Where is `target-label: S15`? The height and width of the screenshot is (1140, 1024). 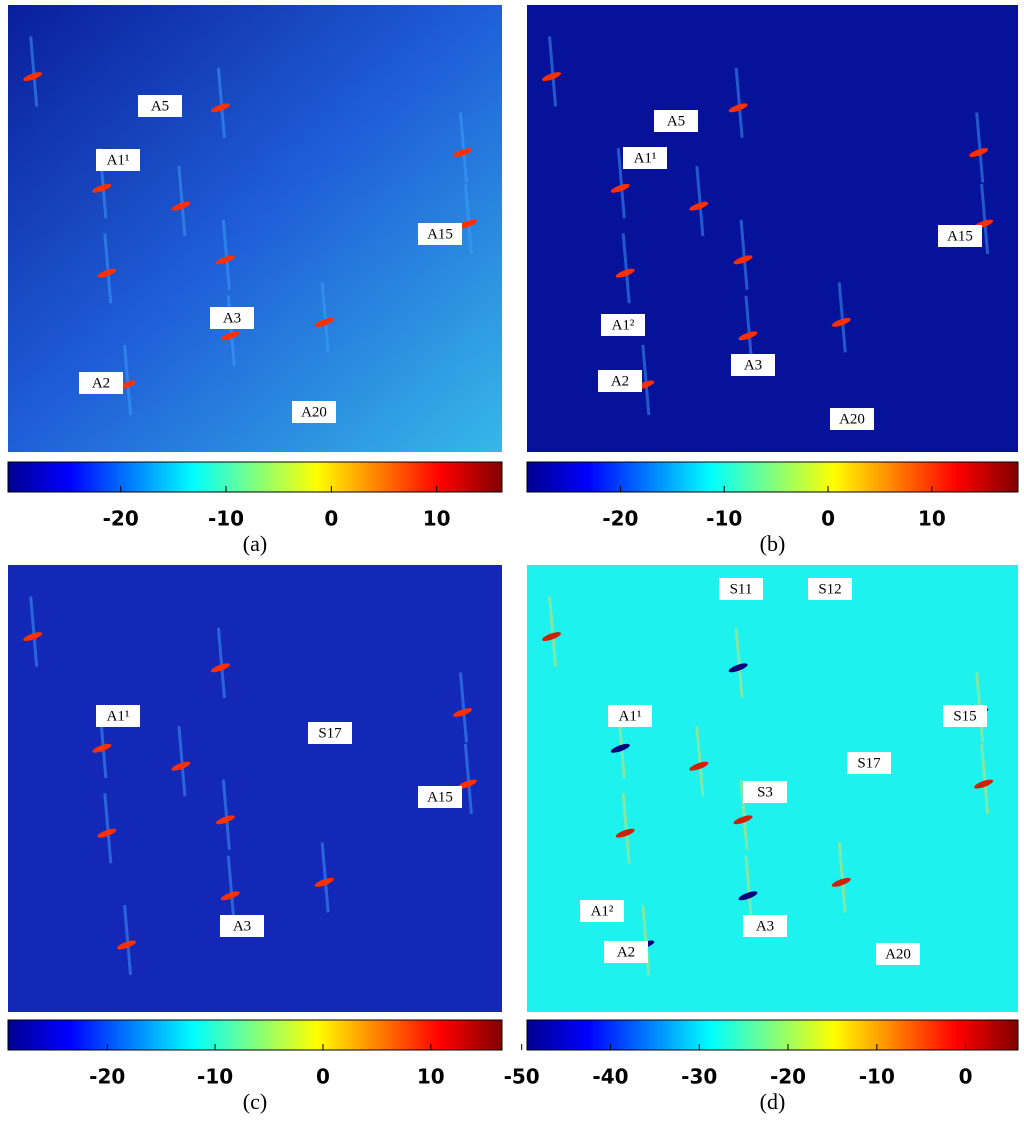
target-label: S15 is located at coordinates (964, 716).